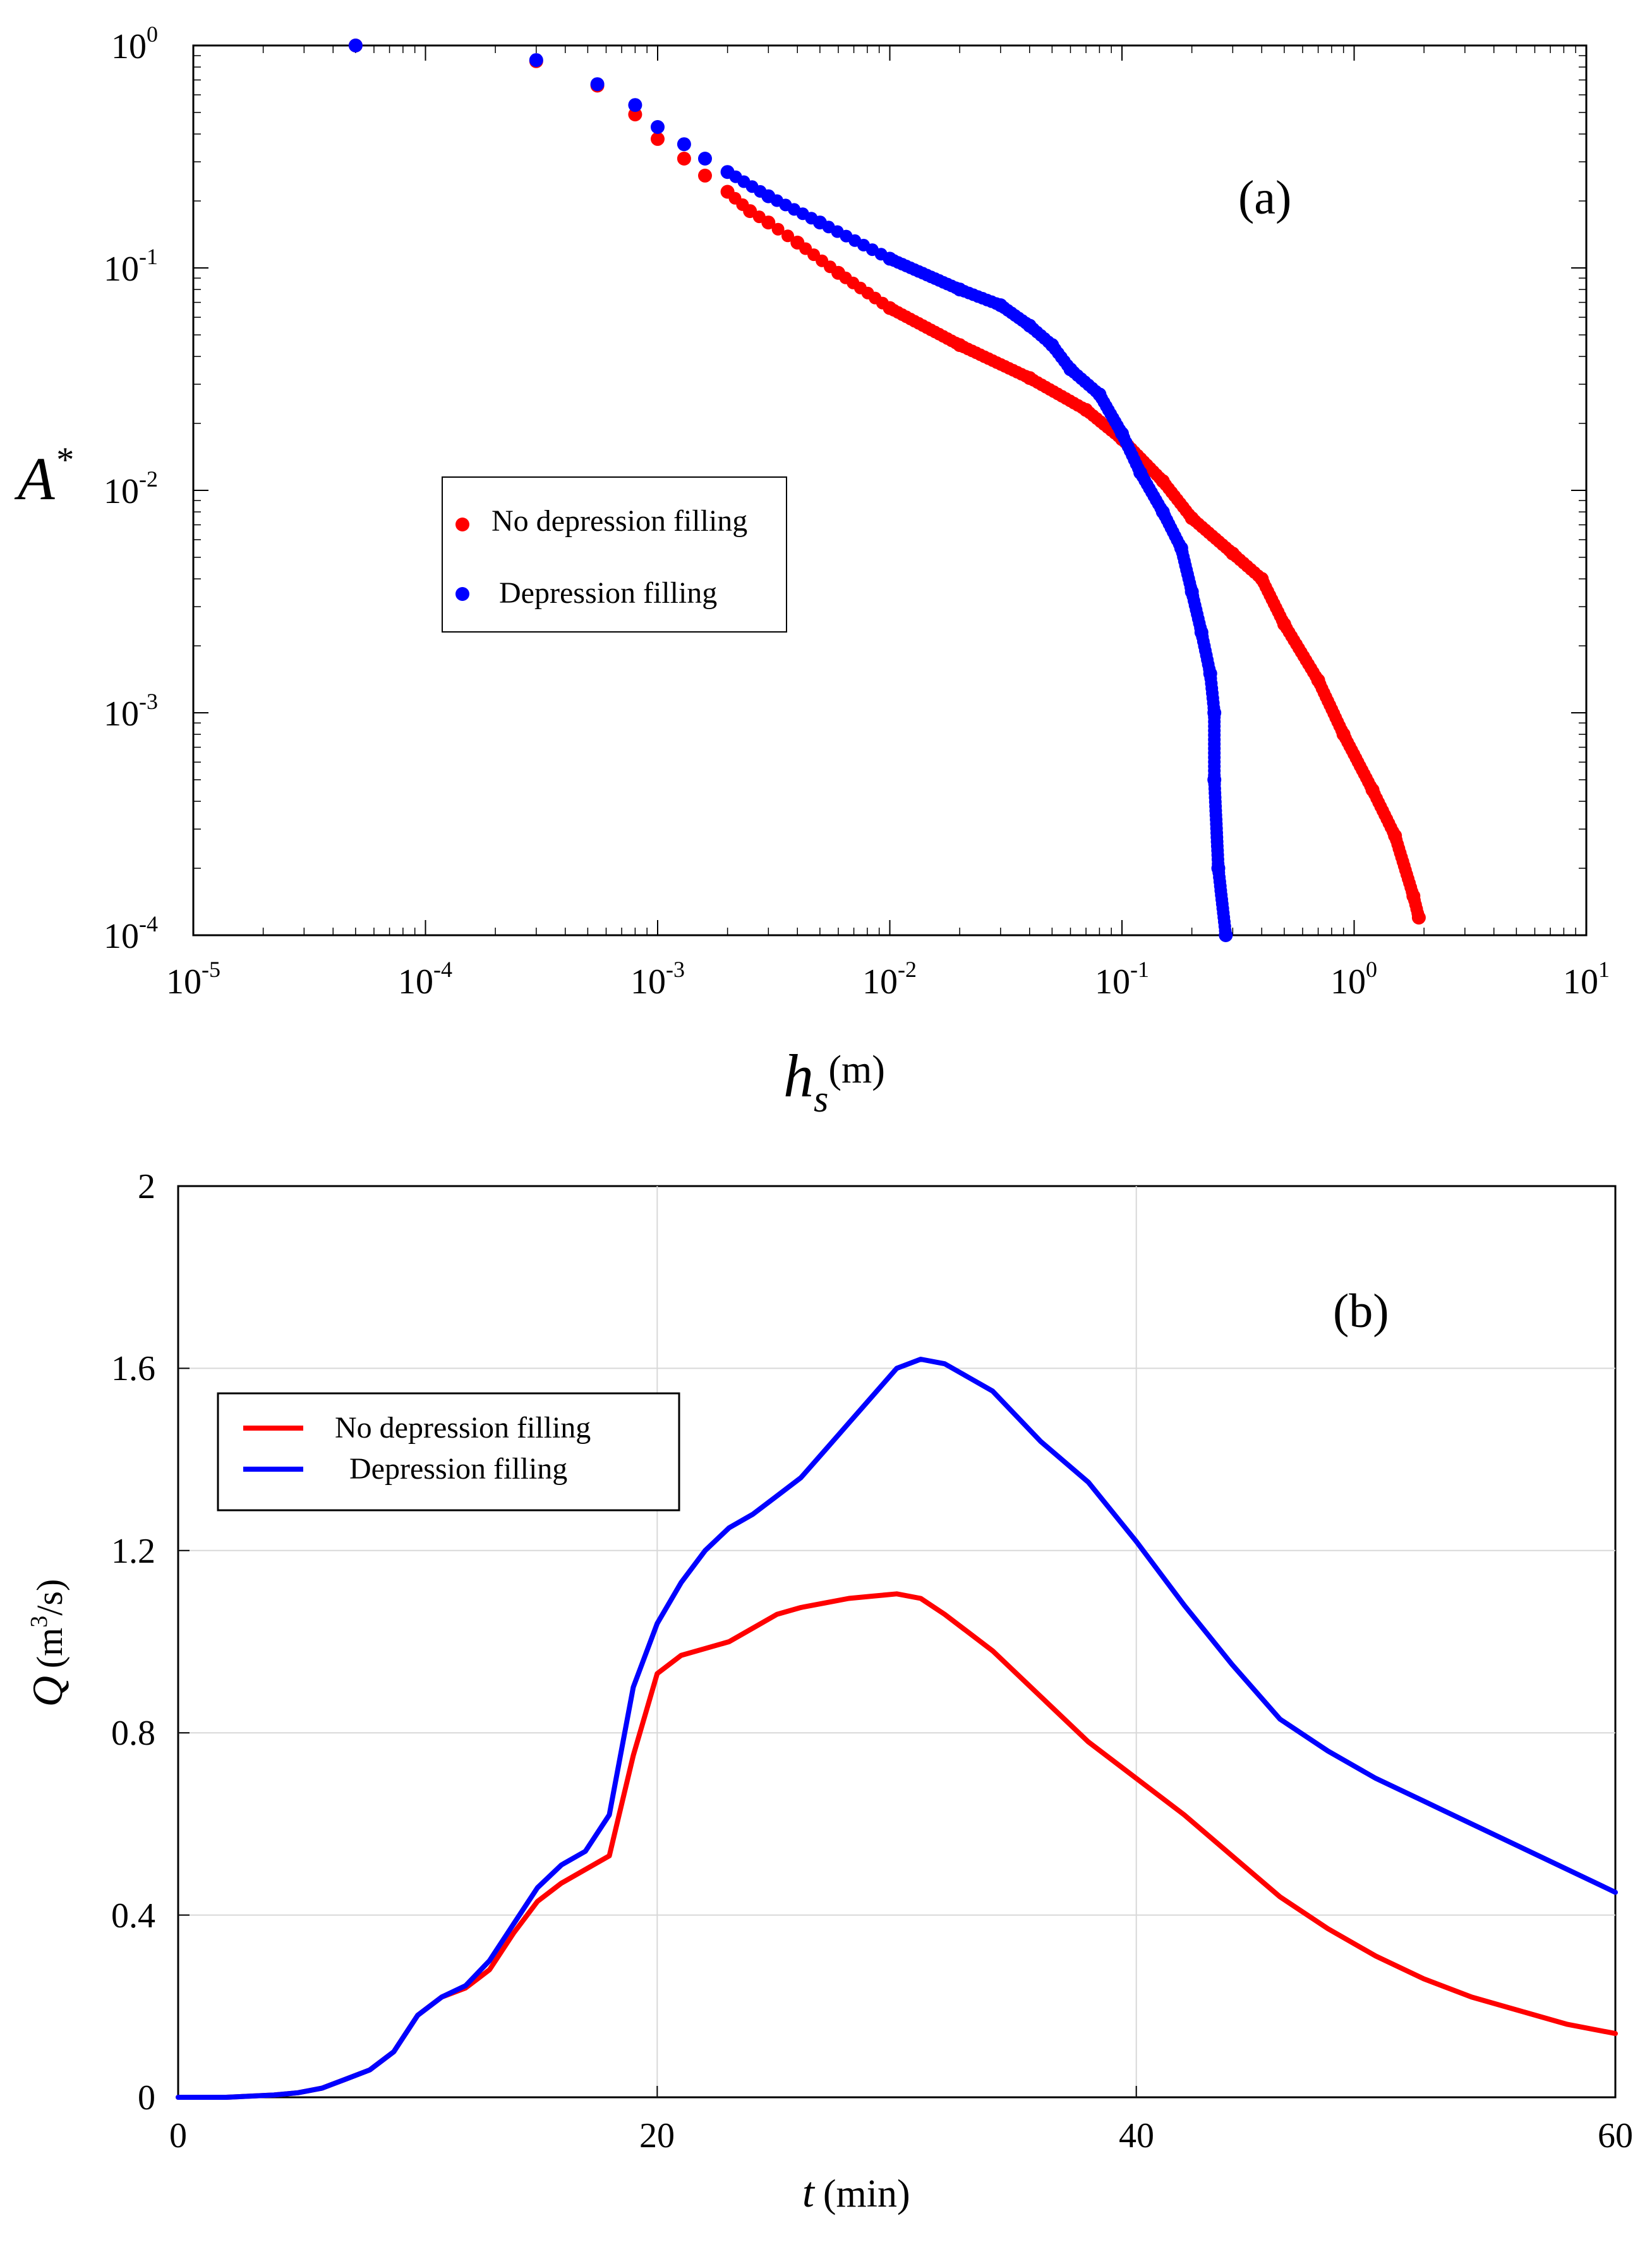 This screenshot has width=1652, height=2242. What do you see at coordinates (146, 1186) in the screenshot?
I see `panel-b-y-tick-label: 2` at bounding box center [146, 1186].